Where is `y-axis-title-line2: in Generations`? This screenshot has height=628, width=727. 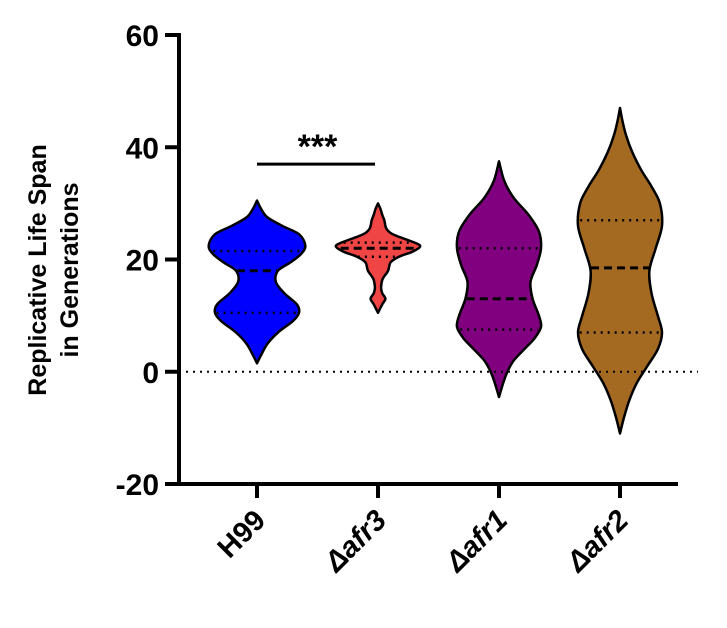
y-axis-title-line2: in Generations is located at coordinates (70, 269).